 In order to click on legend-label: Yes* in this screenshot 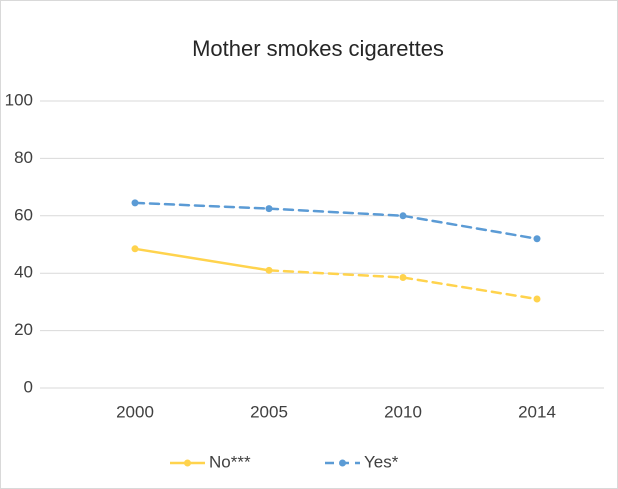, I will do `click(381, 461)`.